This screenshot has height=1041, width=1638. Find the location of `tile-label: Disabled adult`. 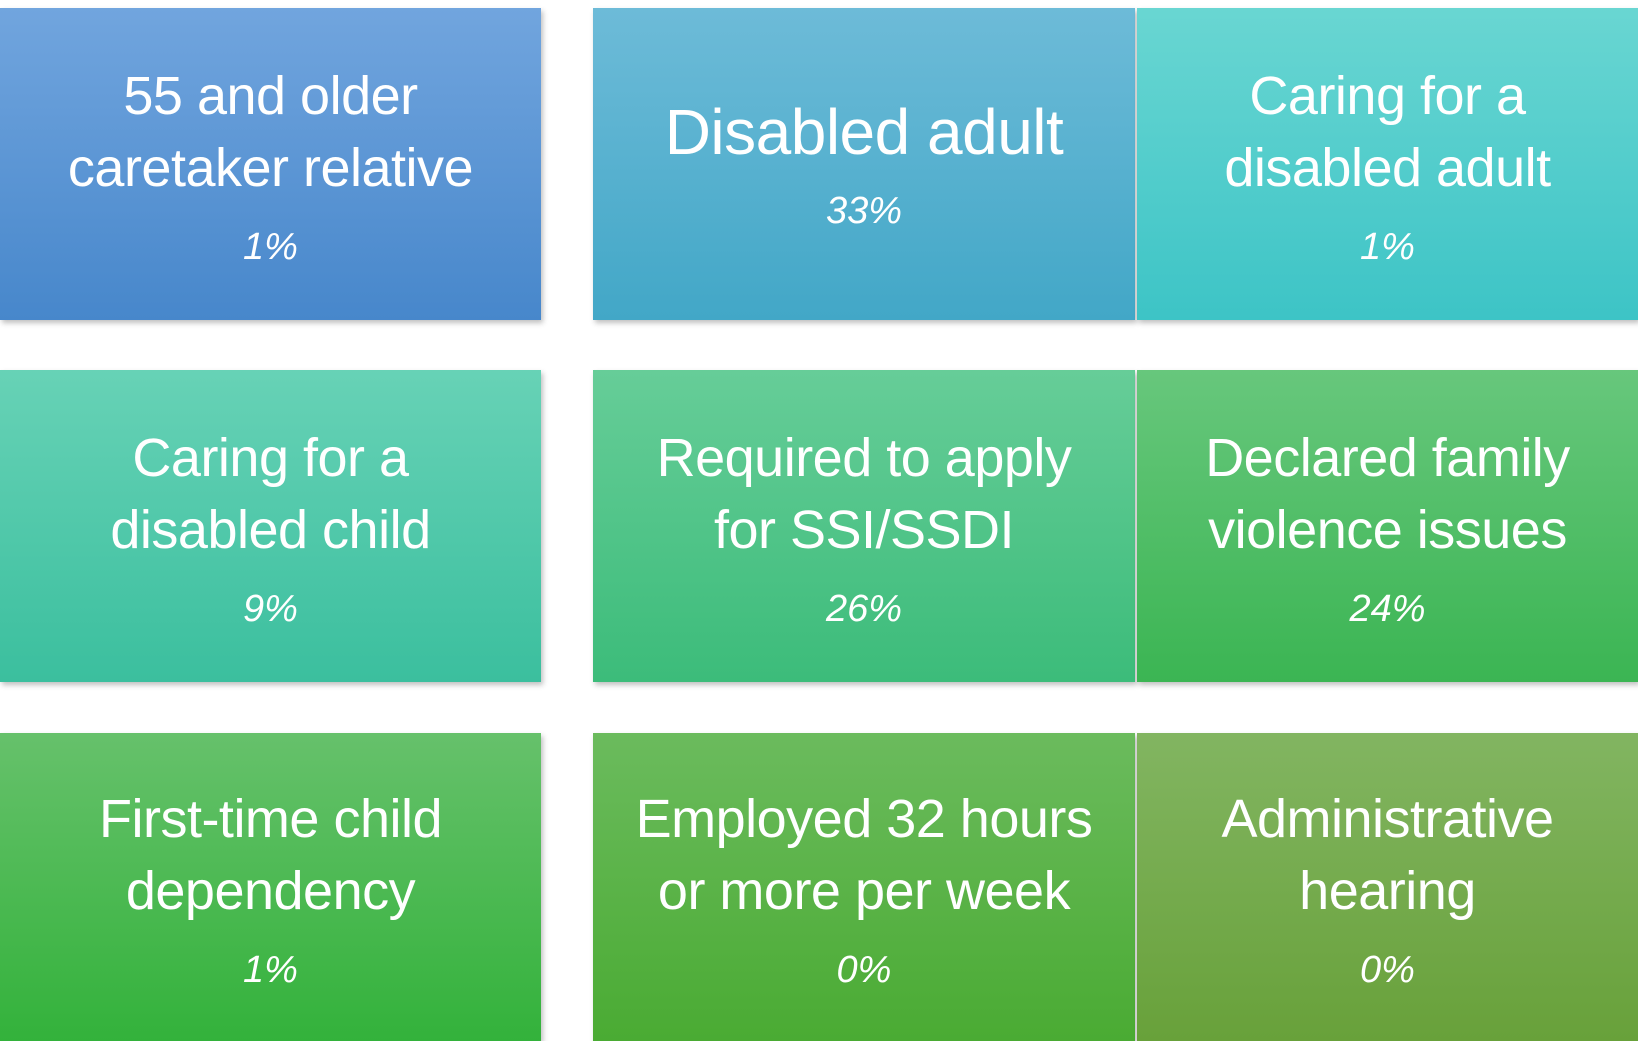

tile-label: Disabled adult is located at coordinates (864, 132).